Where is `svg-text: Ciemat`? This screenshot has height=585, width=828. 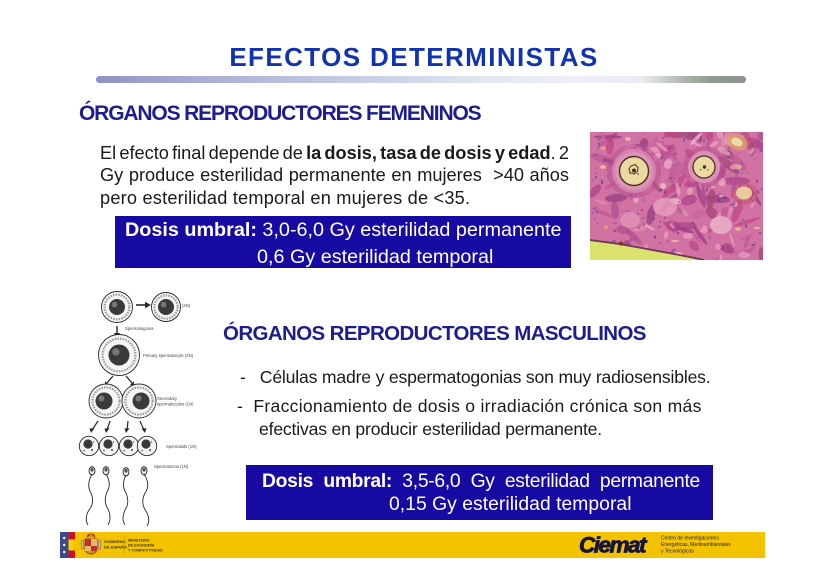
svg-text: Ciemat is located at coordinates (613, 545).